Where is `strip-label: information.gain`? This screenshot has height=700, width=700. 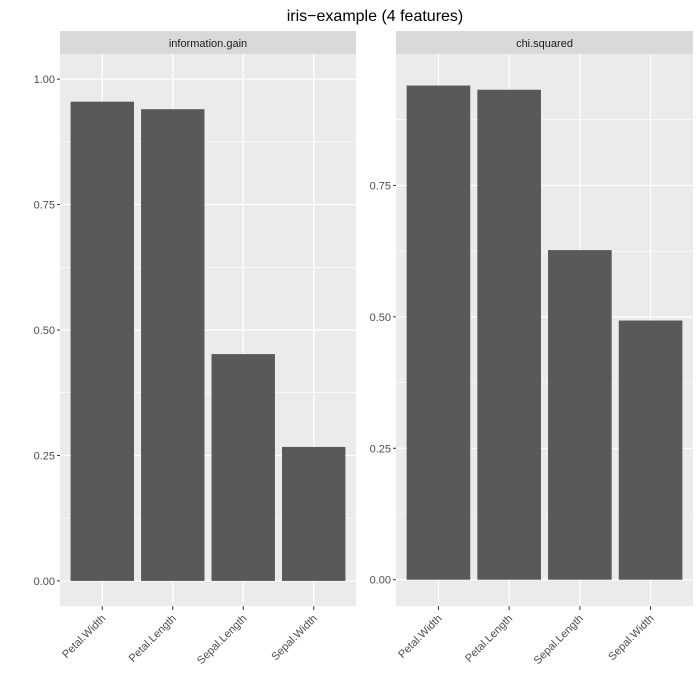 strip-label: information.gain is located at coordinates (208, 44).